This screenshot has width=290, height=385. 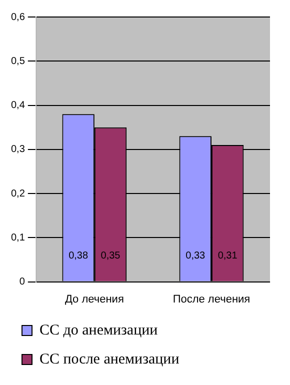 What do you see at coordinates (18, 61) in the screenshot?
I see `y-tick-label: 0,5` at bounding box center [18, 61].